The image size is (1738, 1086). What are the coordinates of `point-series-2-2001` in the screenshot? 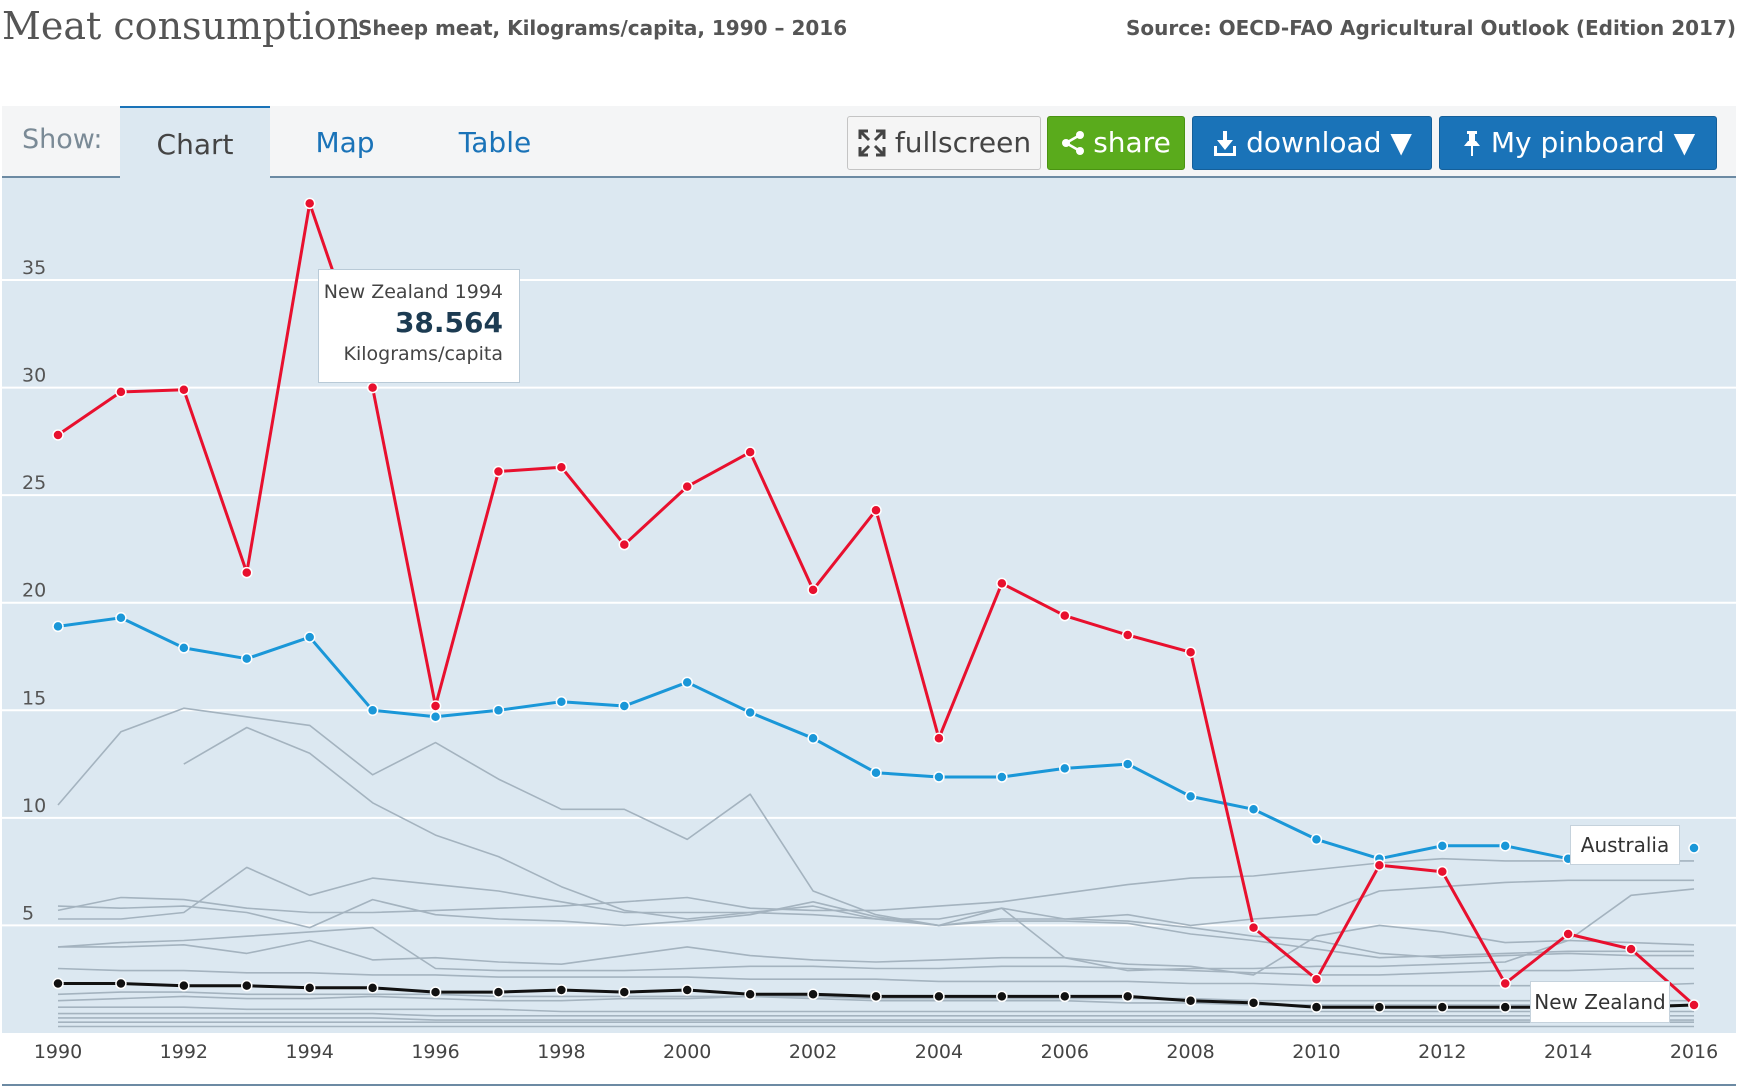 It's located at (750, 994).